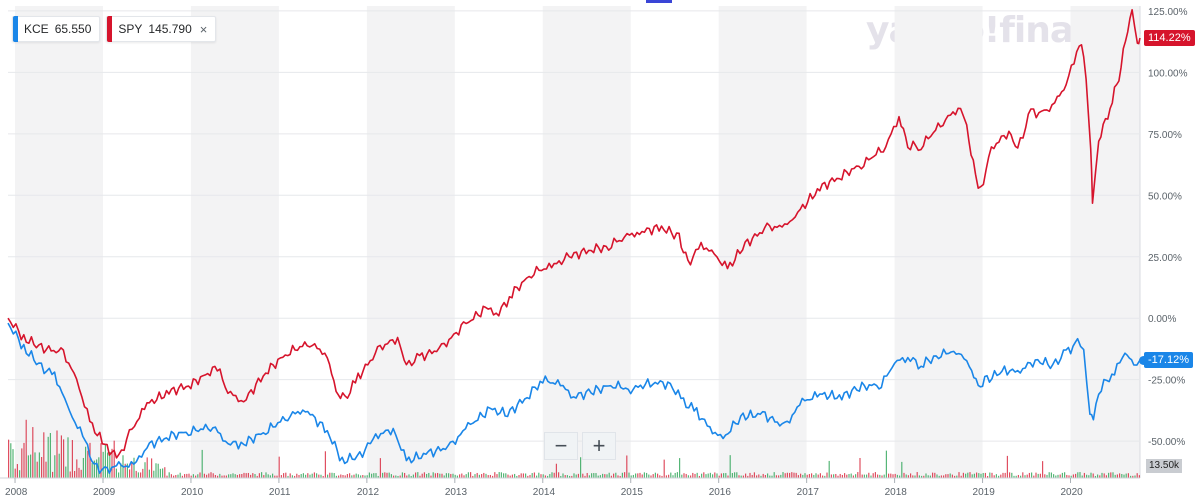 The width and height of the screenshot is (1196, 504). What do you see at coordinates (368, 492) in the screenshot?
I see `x-tick-label: 2012` at bounding box center [368, 492].